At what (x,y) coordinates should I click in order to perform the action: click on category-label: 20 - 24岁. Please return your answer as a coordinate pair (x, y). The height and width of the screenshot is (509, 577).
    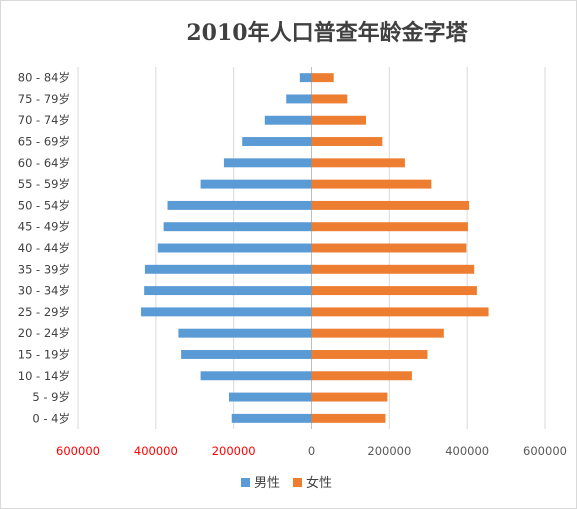
    Looking at the image, I should click on (44, 333).